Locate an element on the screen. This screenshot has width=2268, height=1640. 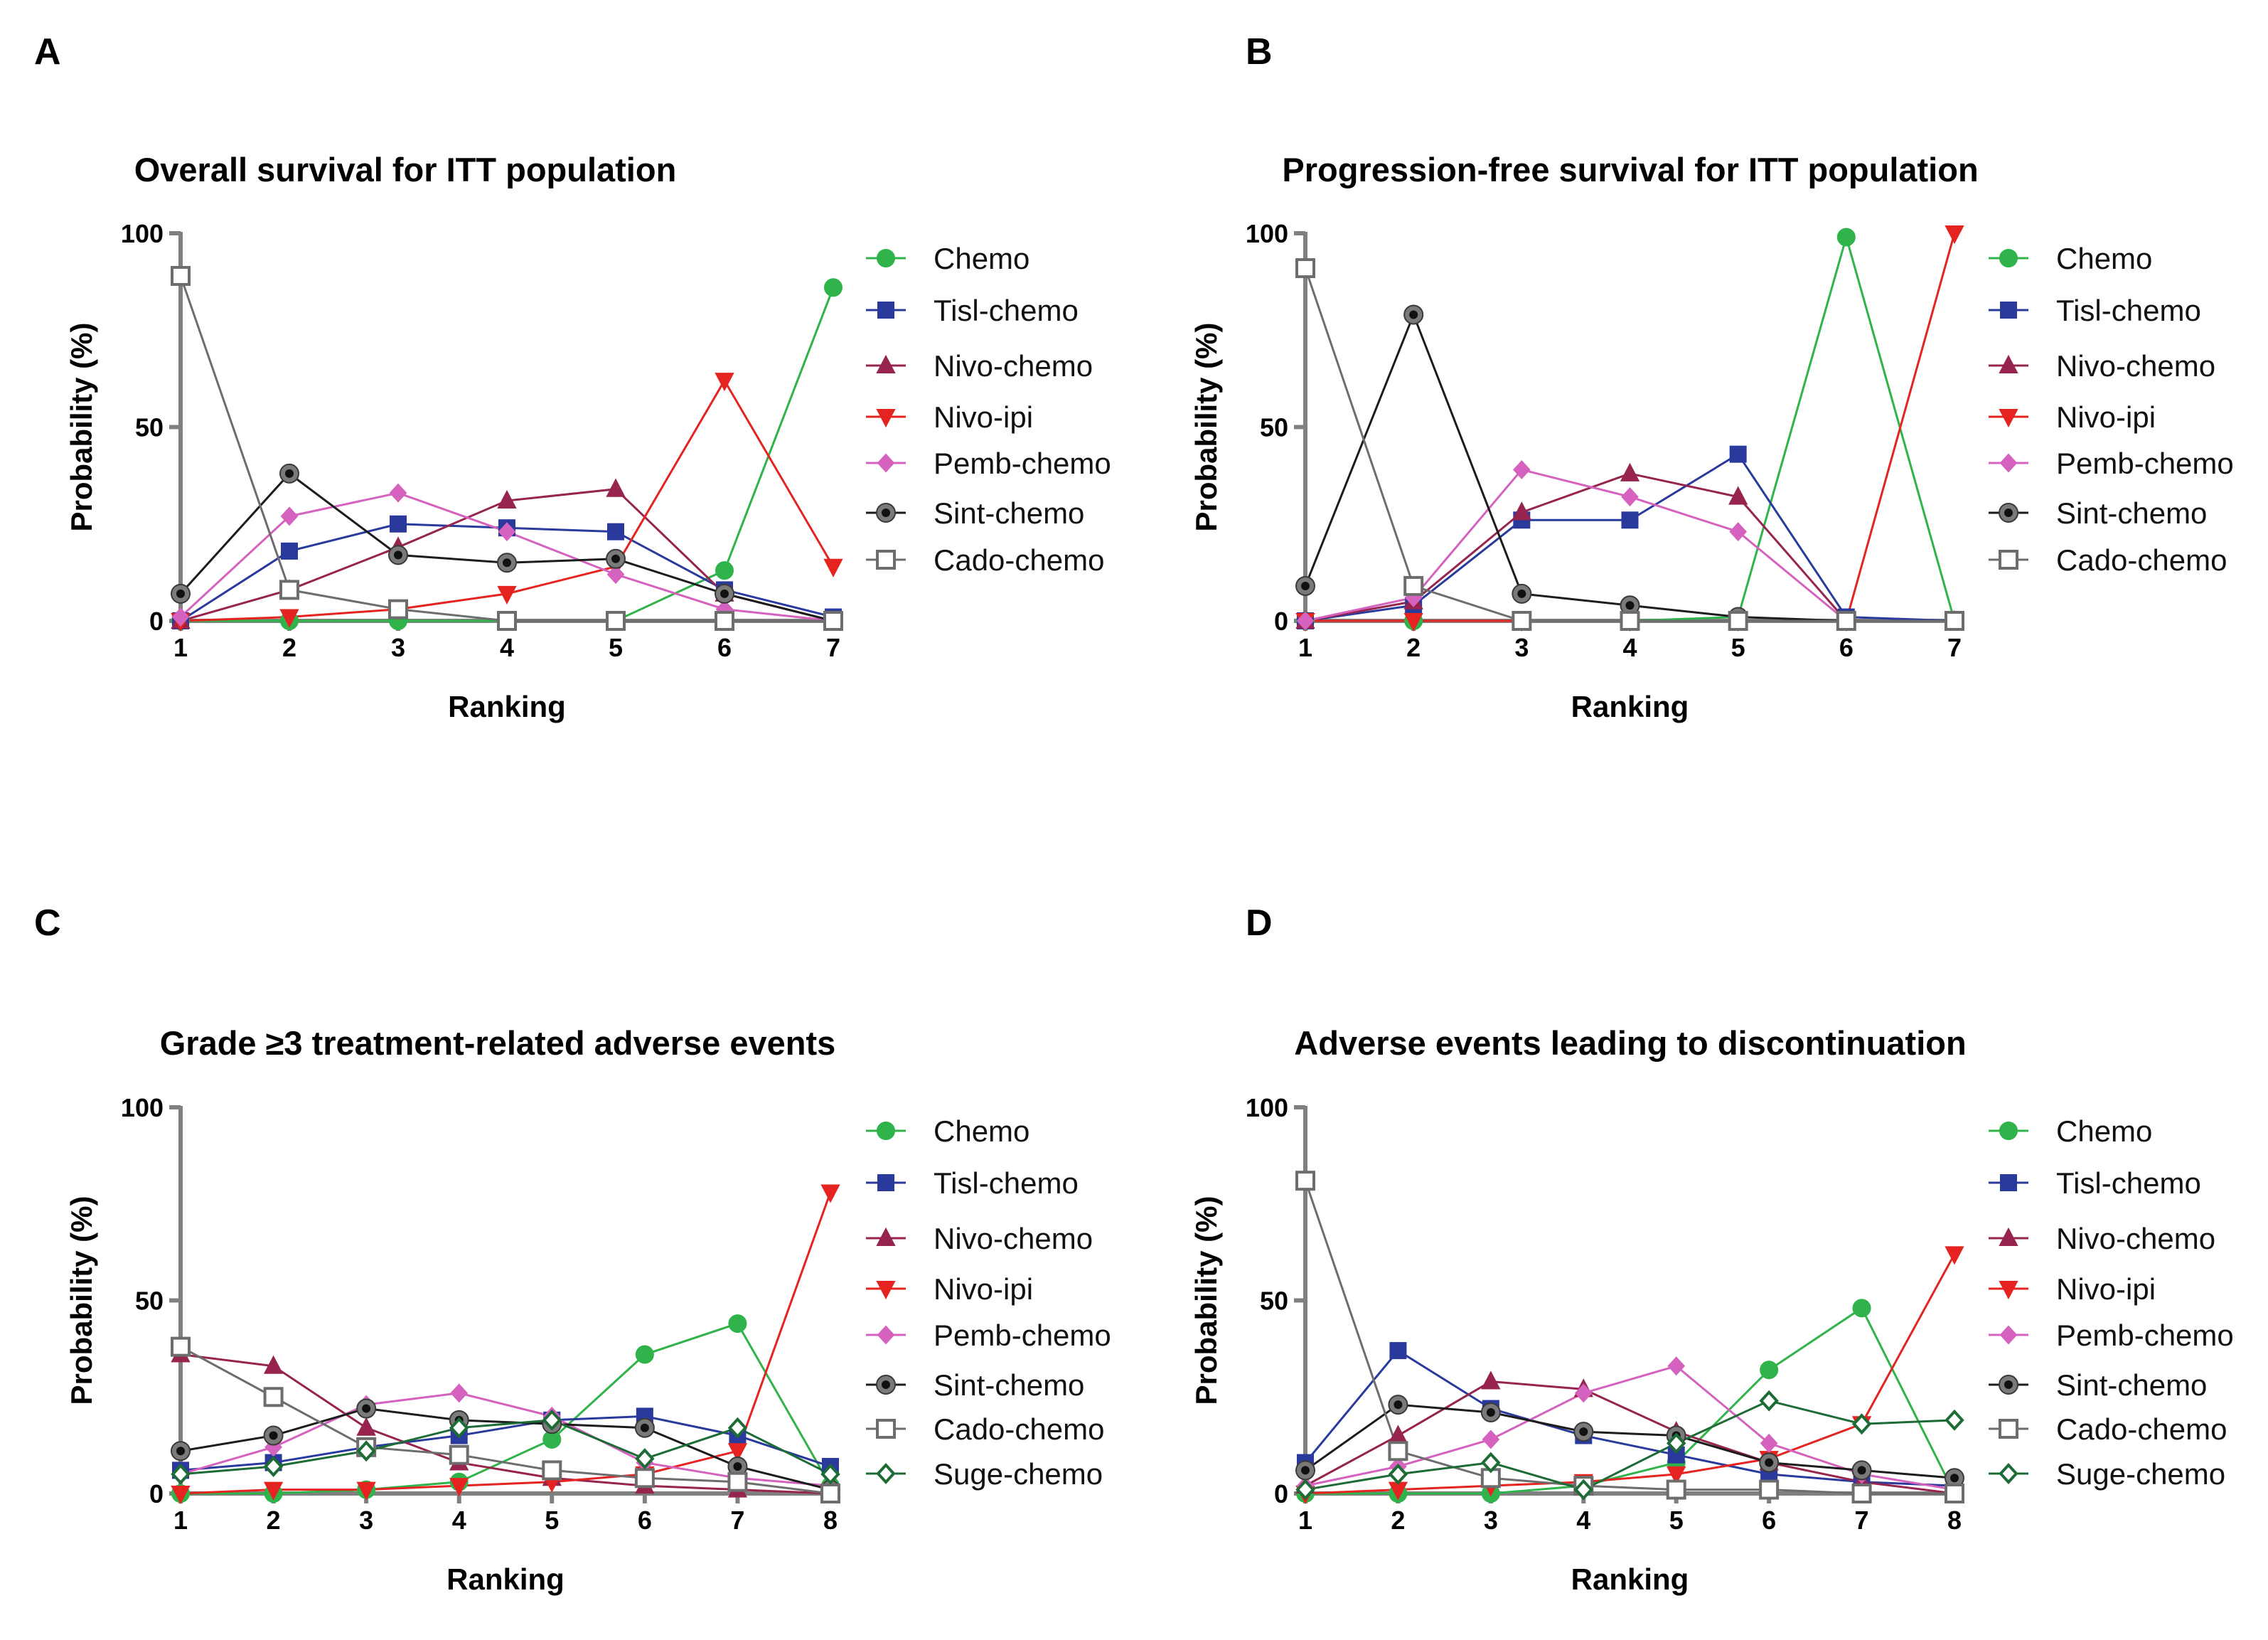
series-line-chemo is located at coordinates (506, 1408).